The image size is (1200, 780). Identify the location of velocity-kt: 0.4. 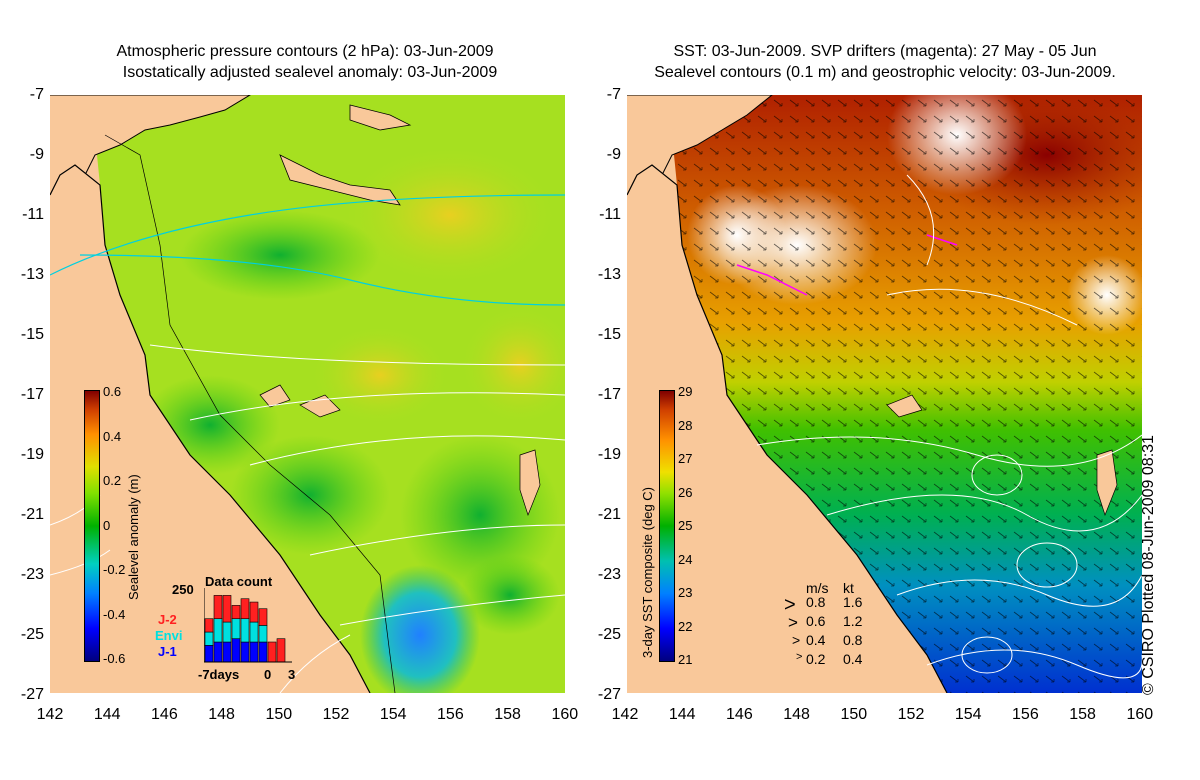
(853, 659).